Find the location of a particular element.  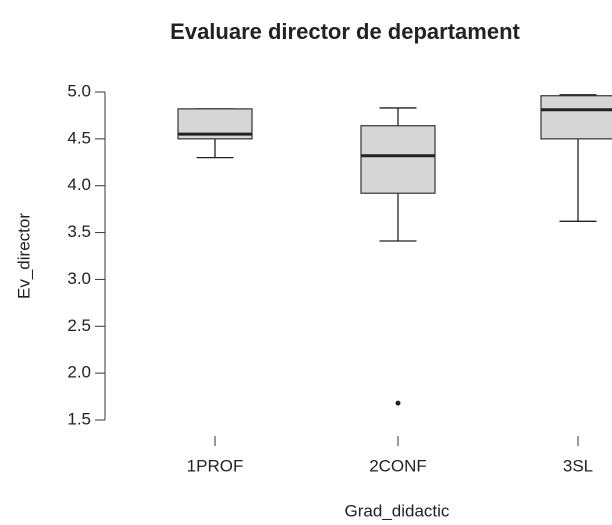

x-tick-label: 3SL is located at coordinates (578, 465).